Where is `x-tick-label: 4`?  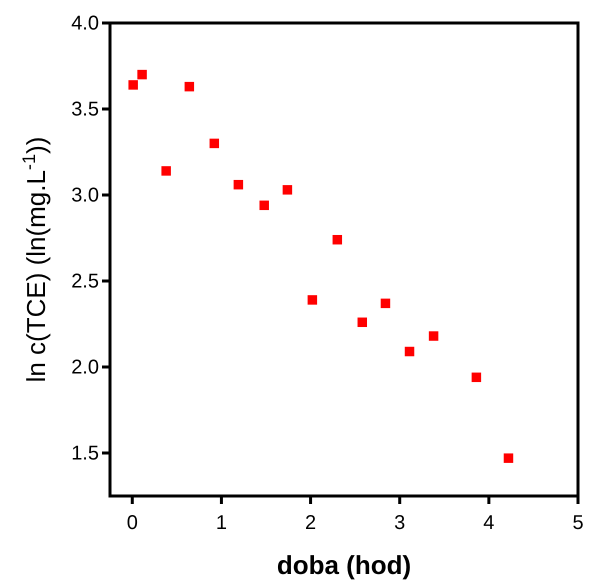 x-tick-label: 4 is located at coordinates (488, 523).